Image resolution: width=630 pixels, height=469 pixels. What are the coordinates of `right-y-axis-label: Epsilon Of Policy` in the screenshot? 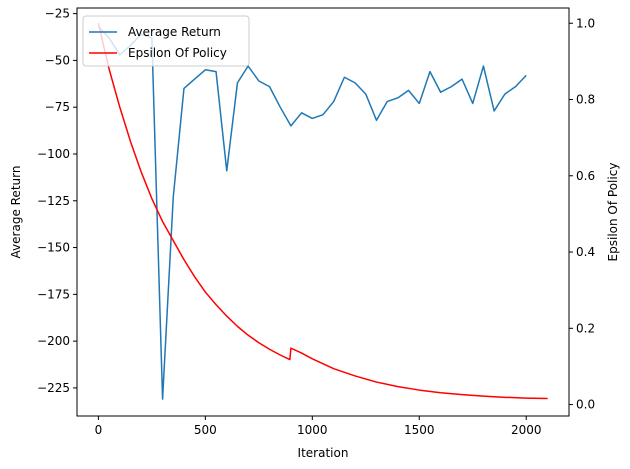 It's located at (613, 212).